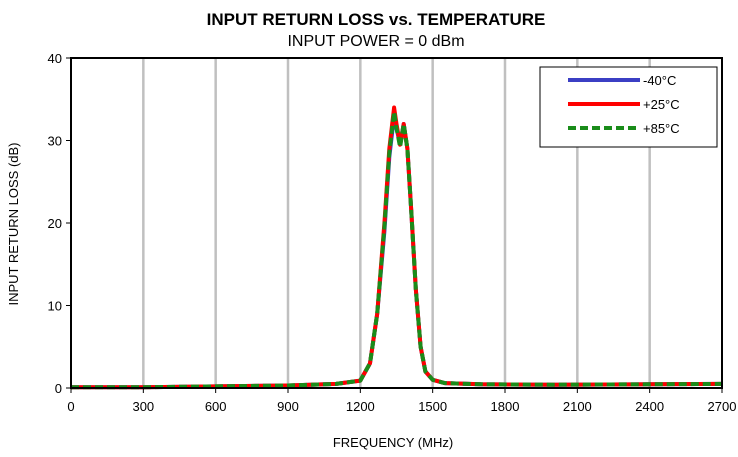 Image resolution: width=738 pixels, height=457 pixels. Describe the element at coordinates (288, 406) in the screenshot. I see `x-tick-label-3: 900` at that location.